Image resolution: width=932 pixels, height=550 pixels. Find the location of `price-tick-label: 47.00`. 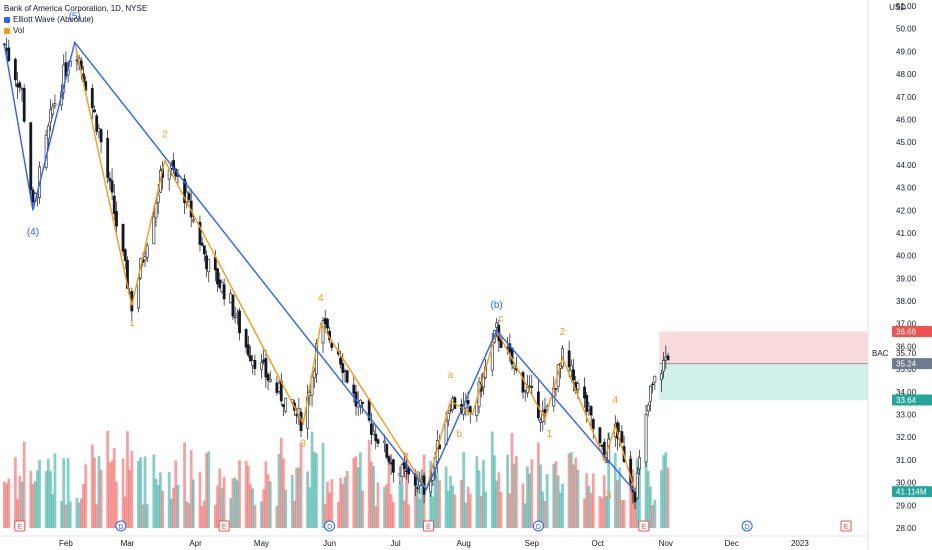

price-tick-label: 47.00 is located at coordinates (906, 97).